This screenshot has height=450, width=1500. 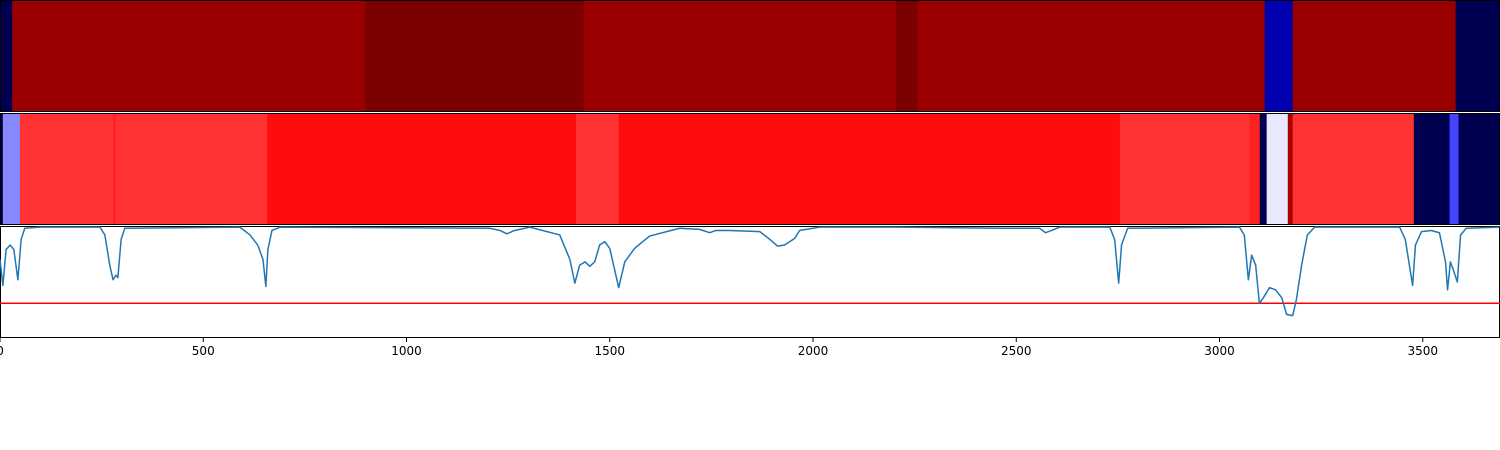 I want to click on x-tick-label: 2000, so click(x=813, y=351).